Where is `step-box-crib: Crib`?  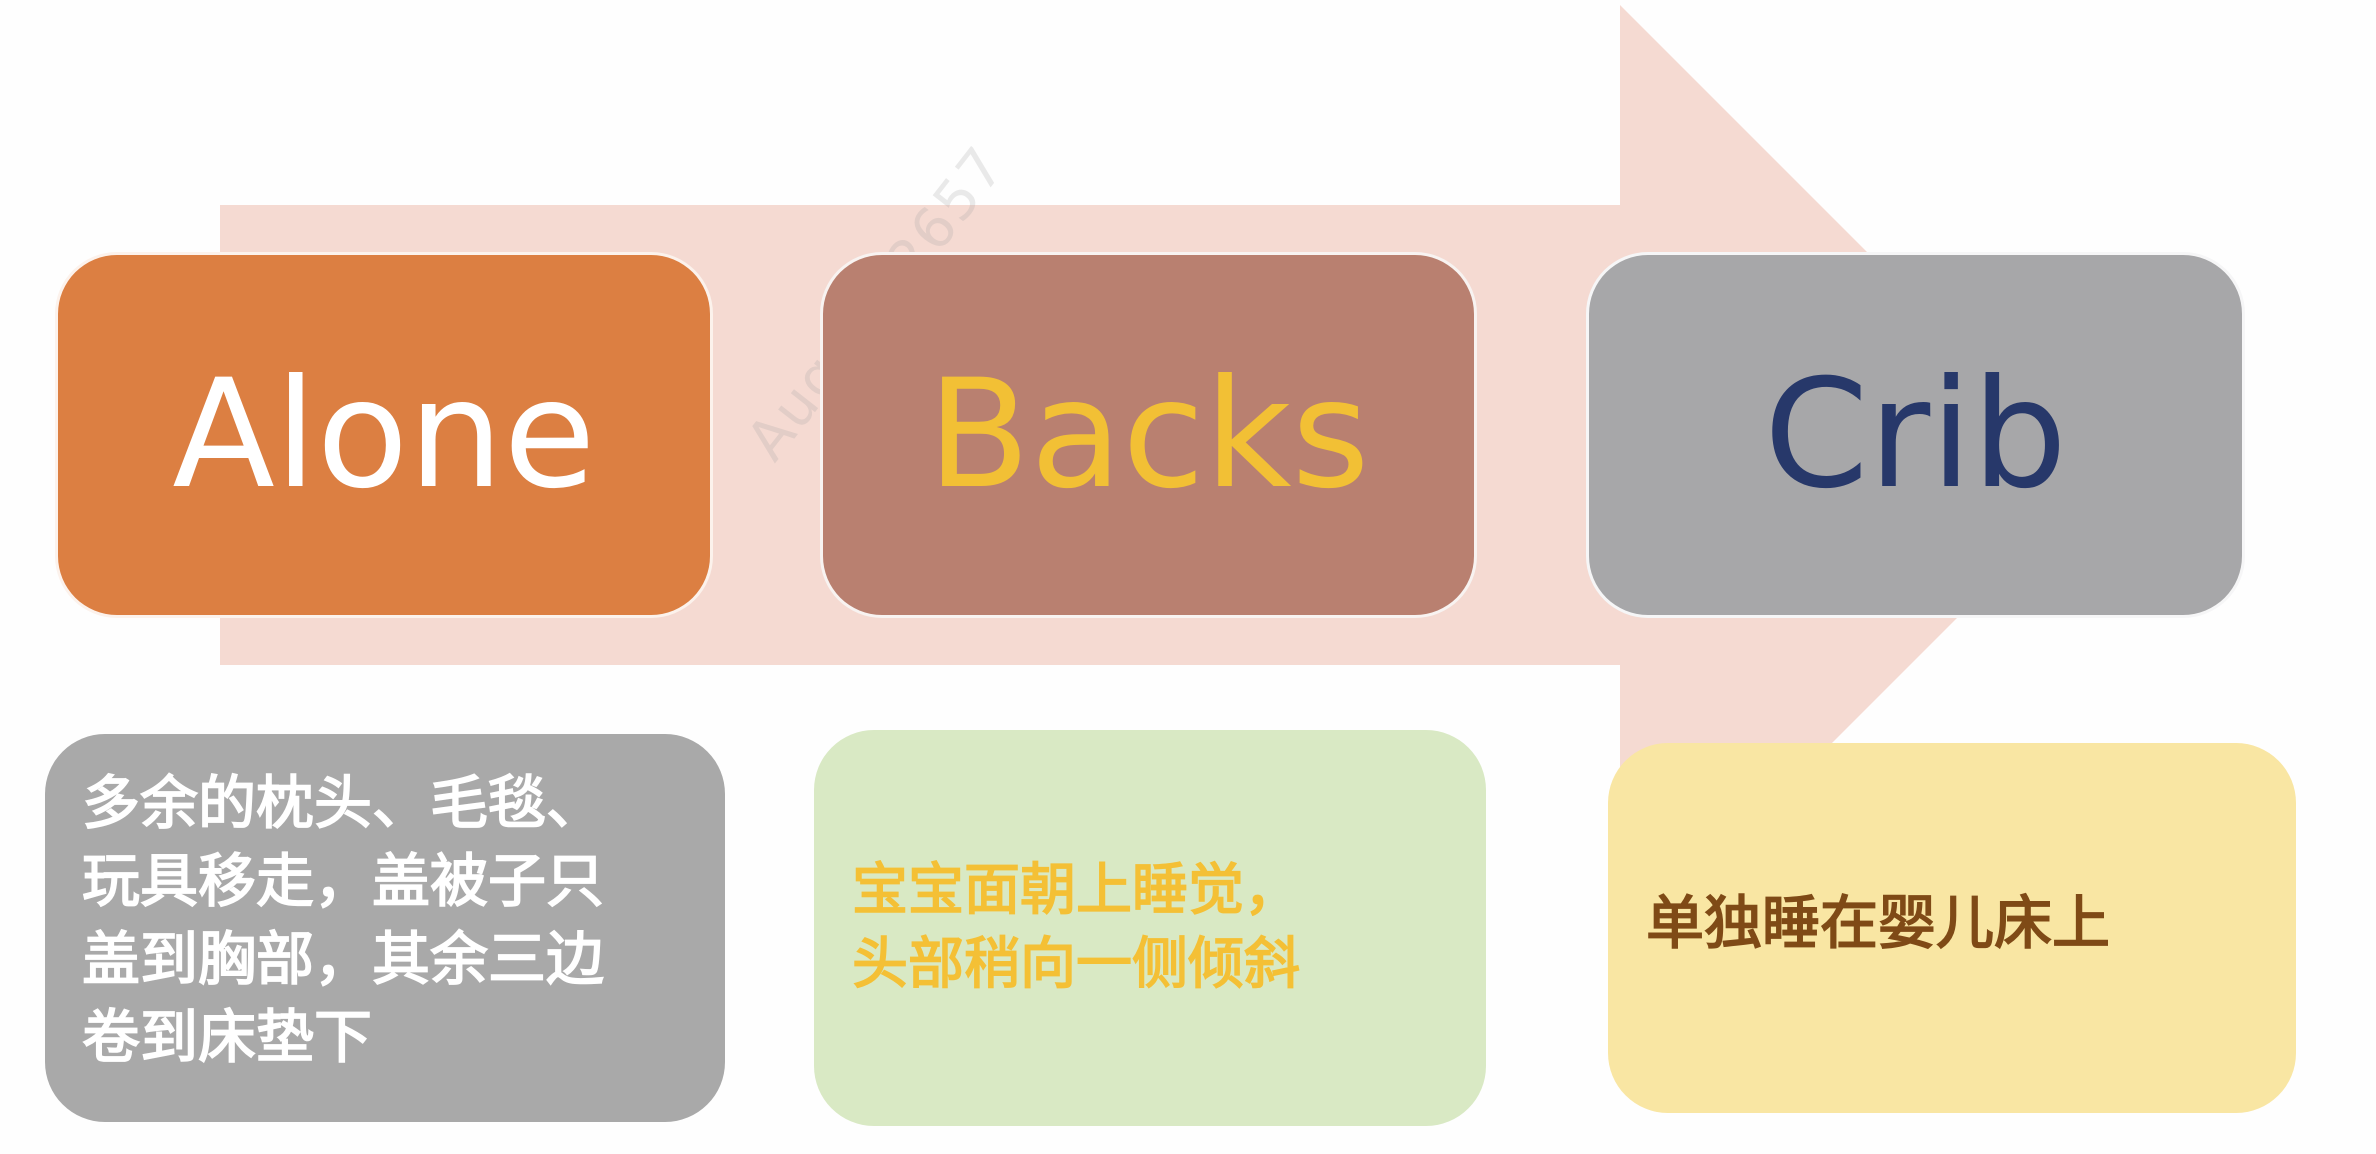 step-box-crib: Crib is located at coordinates (1915, 435).